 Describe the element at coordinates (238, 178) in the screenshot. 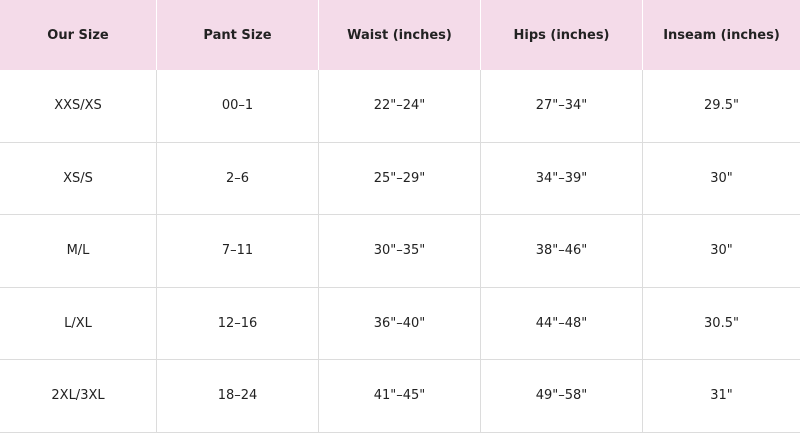

I see `table-cell: 2–6` at that location.